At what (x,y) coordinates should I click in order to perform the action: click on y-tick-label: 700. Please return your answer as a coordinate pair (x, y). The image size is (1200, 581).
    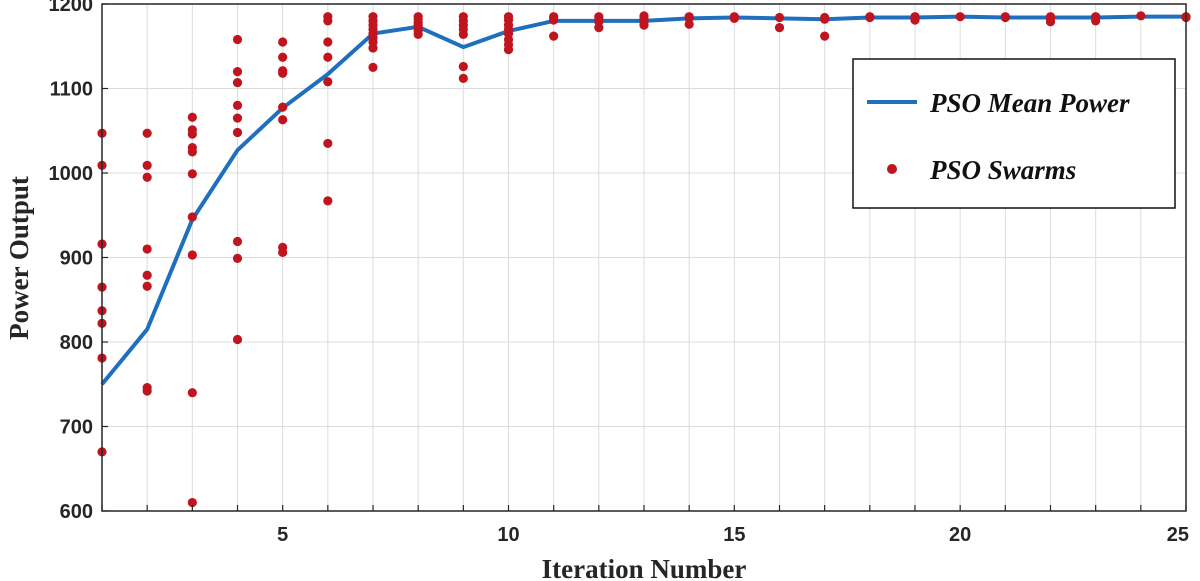
    Looking at the image, I should click on (76, 428).